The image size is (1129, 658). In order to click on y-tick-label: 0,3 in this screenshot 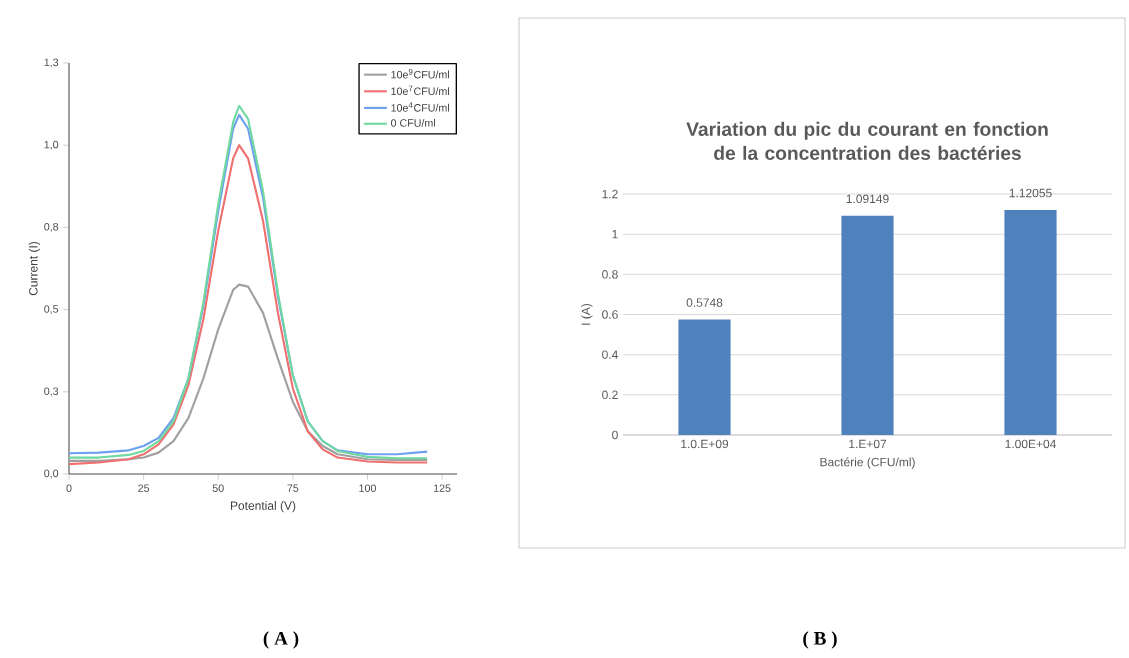, I will do `click(51, 392)`.